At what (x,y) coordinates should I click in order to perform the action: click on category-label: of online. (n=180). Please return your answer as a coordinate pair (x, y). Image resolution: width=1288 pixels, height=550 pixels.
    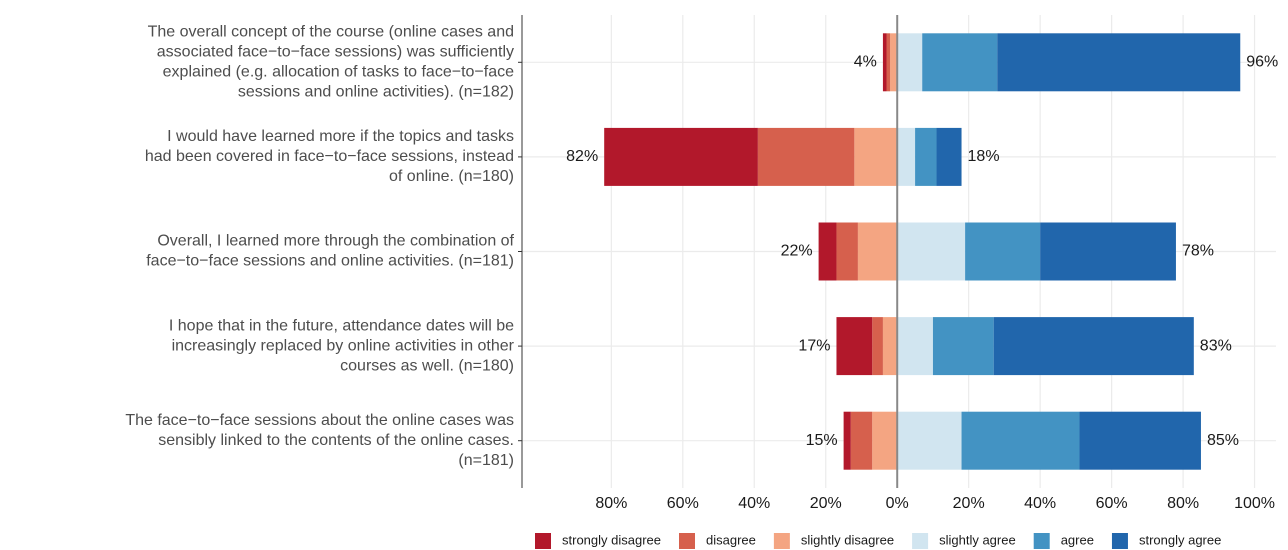
    Looking at the image, I should click on (451, 176).